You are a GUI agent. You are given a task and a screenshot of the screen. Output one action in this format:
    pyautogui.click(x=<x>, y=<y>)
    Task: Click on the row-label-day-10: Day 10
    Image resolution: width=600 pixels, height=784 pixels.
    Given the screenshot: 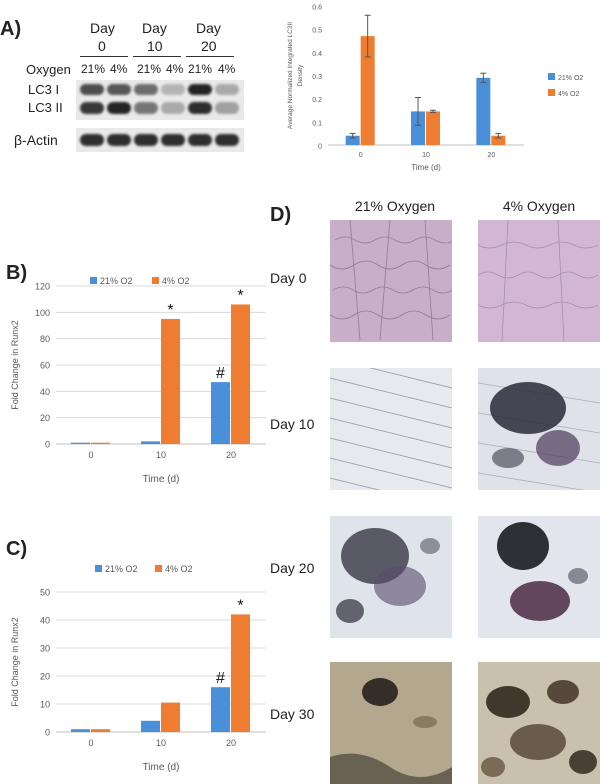 What is the action you would take?
    pyautogui.click(x=292, y=424)
    